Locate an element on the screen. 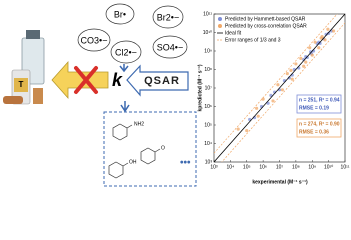  y-tick-label: 10⁴ is located at coordinates (208, 144).